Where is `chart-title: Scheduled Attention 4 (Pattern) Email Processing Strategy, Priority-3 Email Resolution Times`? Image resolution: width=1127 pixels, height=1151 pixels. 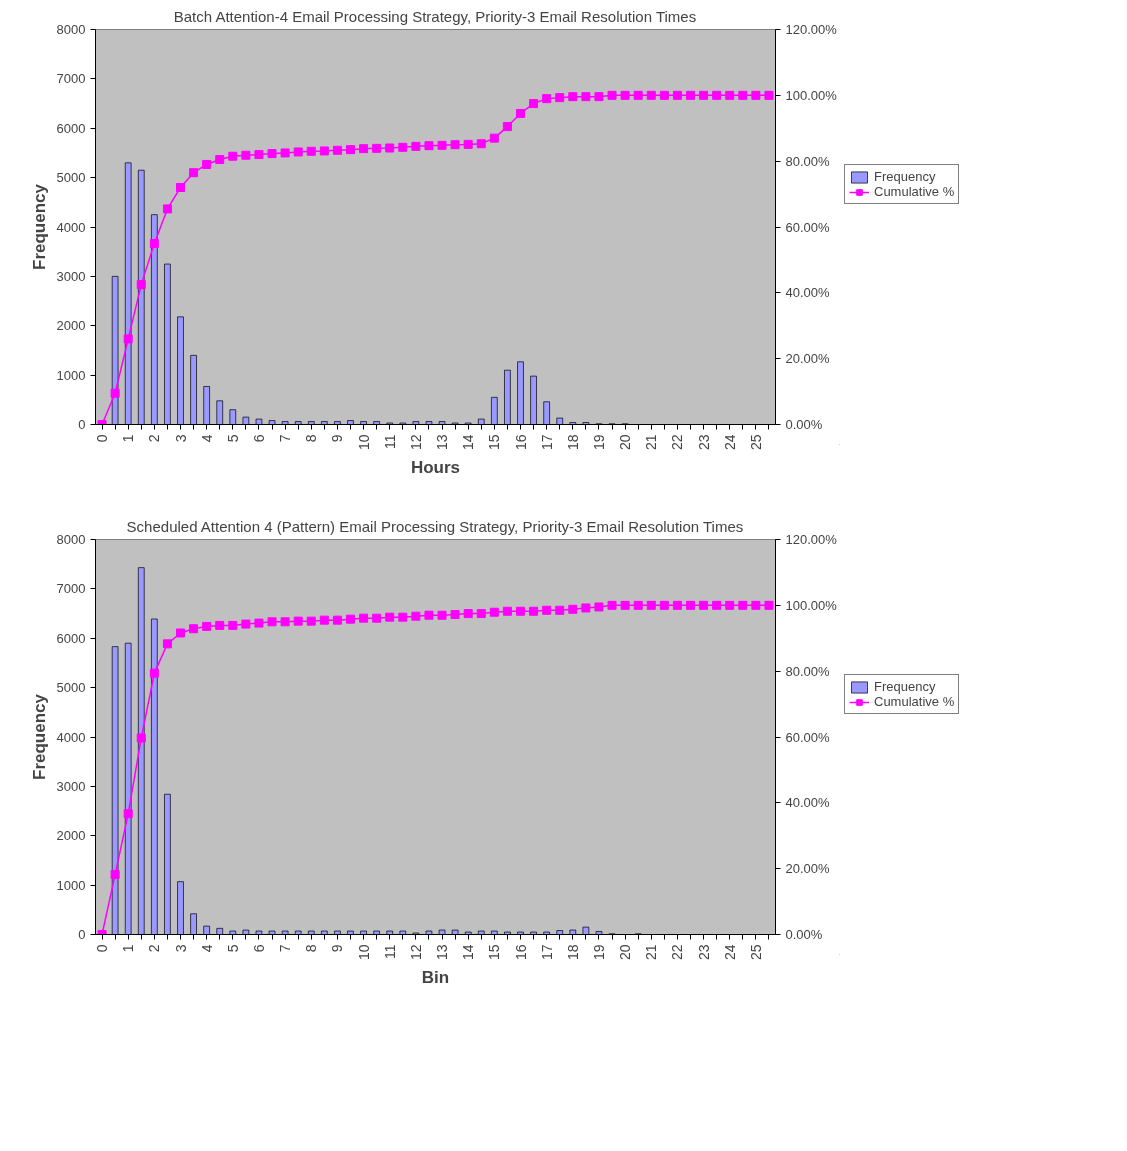 chart-title: Scheduled Attention 4 (Pattern) Email Processing Strategy, Priority-3 Email Resolution Times is located at coordinates (435, 526).